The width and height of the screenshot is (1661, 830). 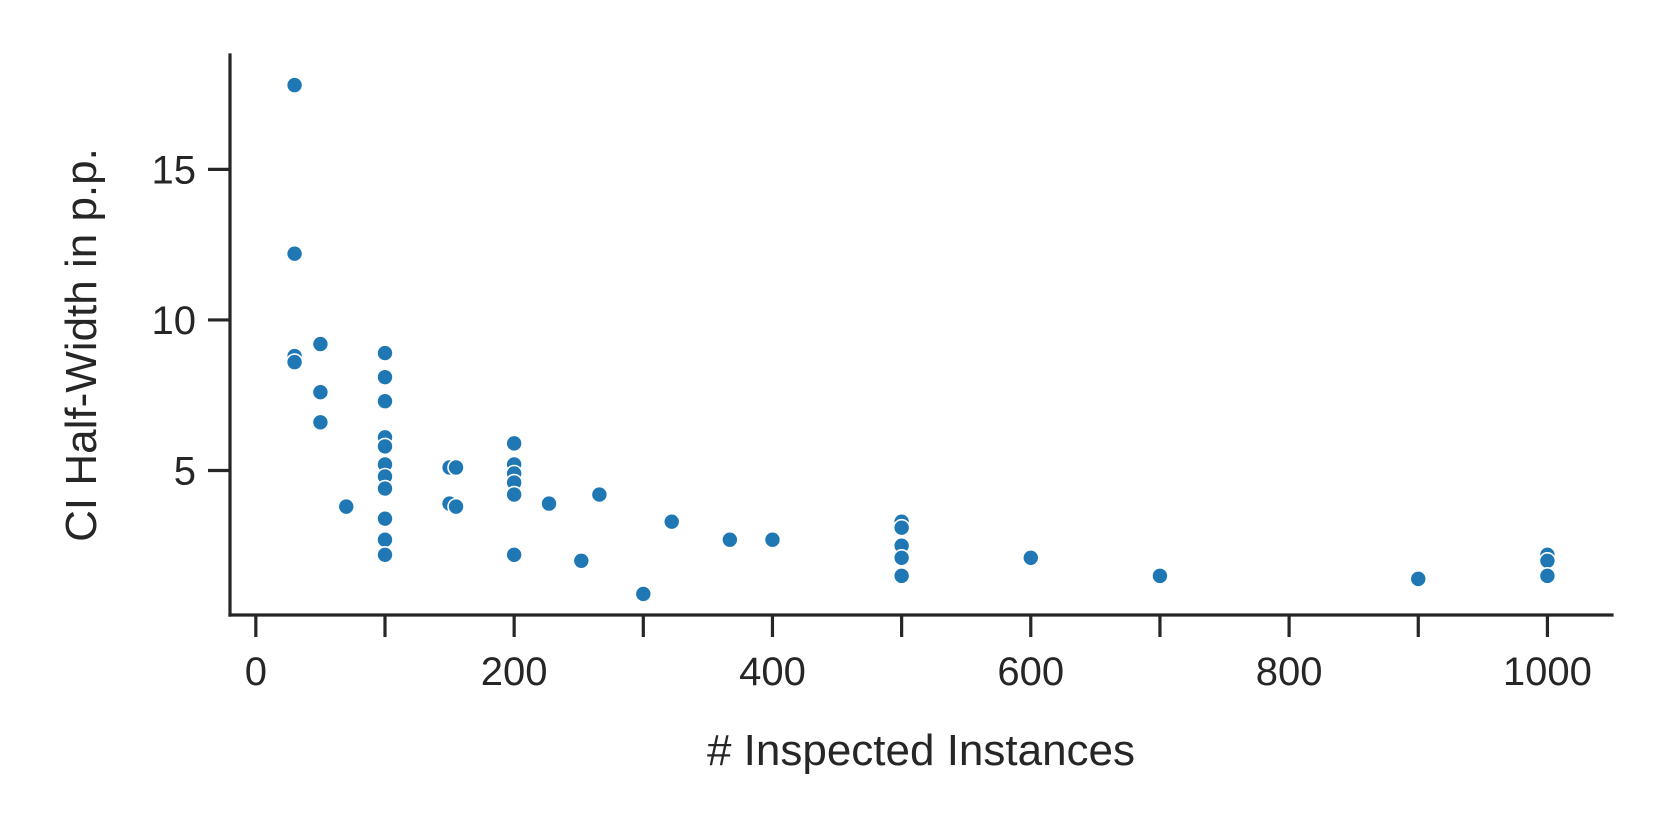 I want to click on y-tick-label: 5, so click(x=185, y=471).